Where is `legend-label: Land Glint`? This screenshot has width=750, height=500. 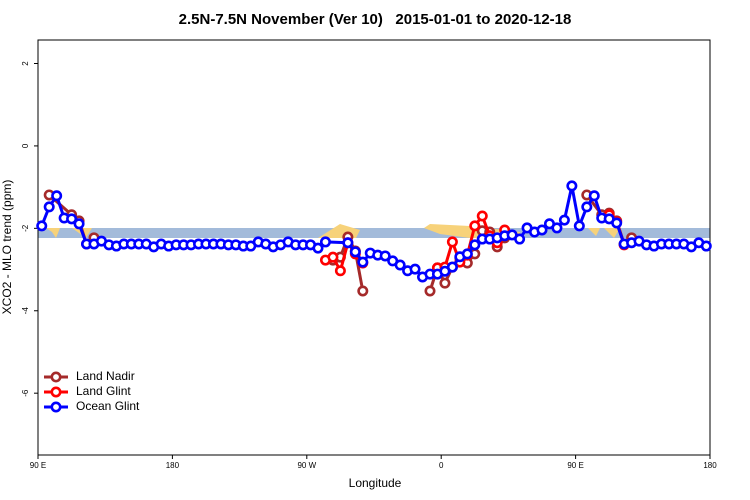
legend-label: Land Glint is located at coordinates (103, 391).